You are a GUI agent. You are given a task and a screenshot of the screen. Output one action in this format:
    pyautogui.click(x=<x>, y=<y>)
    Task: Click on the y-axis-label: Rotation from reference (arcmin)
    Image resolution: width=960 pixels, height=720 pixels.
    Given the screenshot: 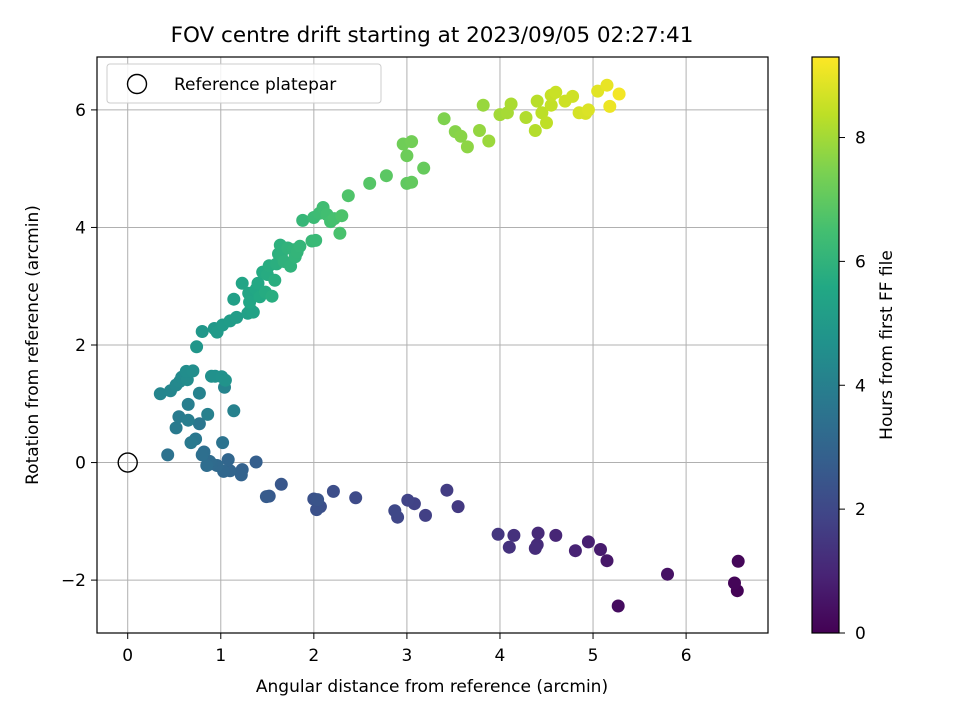 What is the action you would take?
    pyautogui.click(x=33, y=345)
    